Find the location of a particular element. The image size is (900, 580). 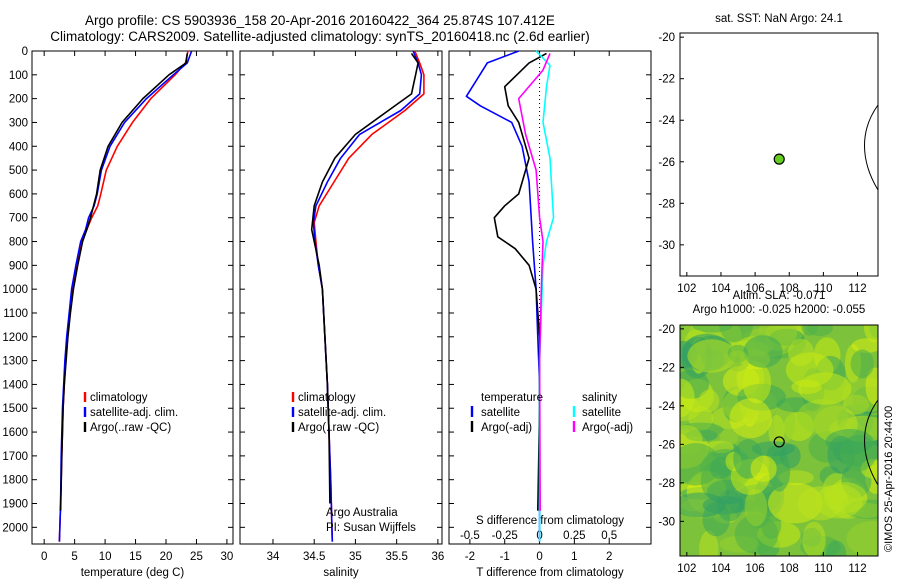

y-tick-label: 1300 is located at coordinates (15, 362).